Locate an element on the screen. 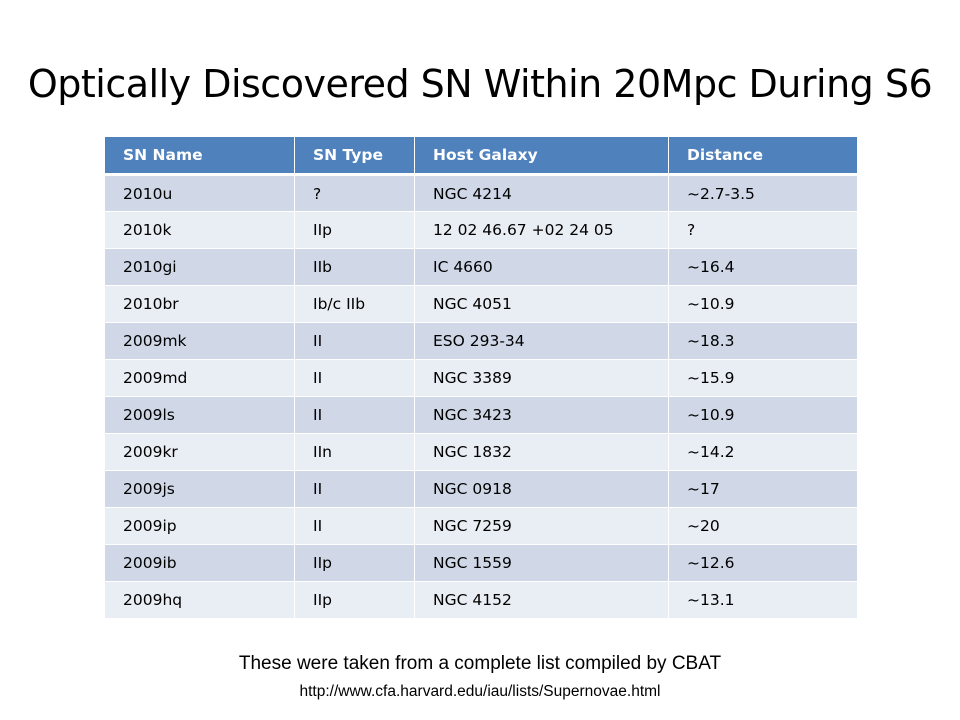 This screenshot has height=720, width=960. table-row: 2009md II NGC 3389 ~15.9 is located at coordinates (481, 378).